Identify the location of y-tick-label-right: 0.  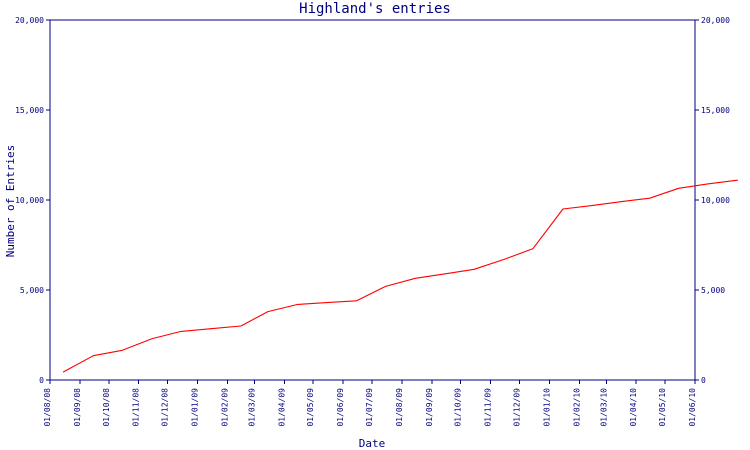
(703, 380).